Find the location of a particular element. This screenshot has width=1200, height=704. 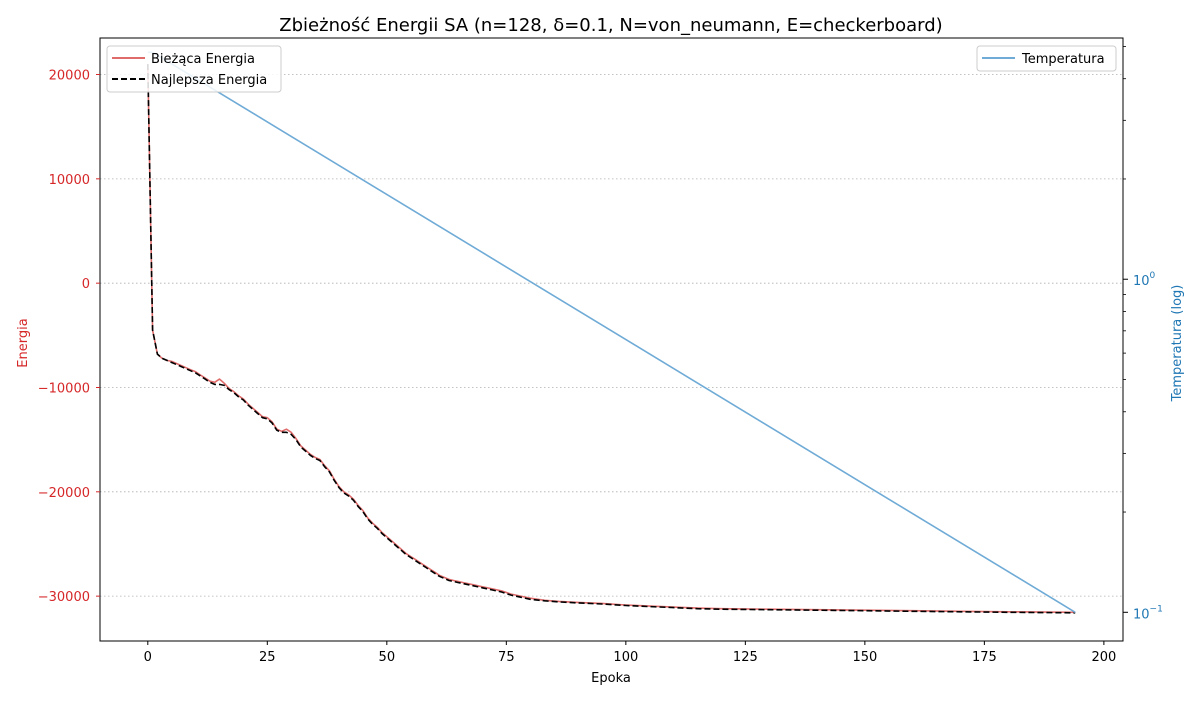

x-tick-label: 50 is located at coordinates (387, 657).